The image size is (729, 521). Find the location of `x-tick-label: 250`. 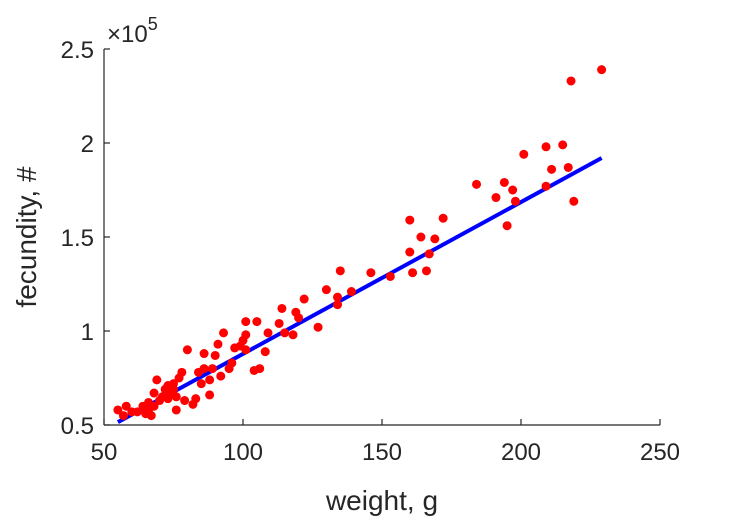

x-tick-label: 250 is located at coordinates (660, 452).